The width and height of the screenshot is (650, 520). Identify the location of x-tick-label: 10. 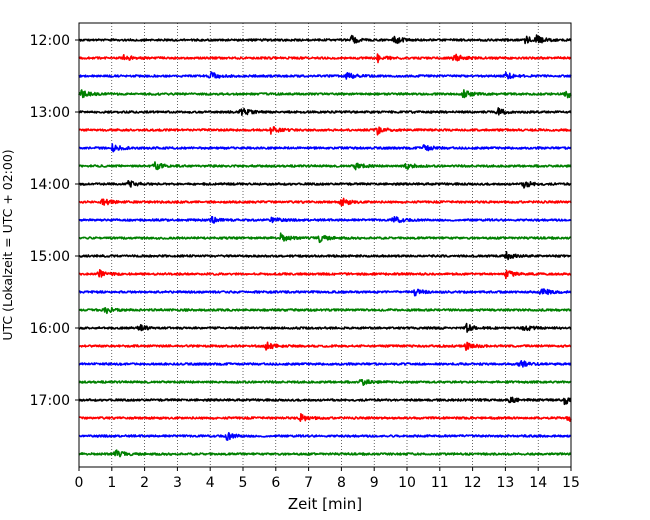
(407, 483).